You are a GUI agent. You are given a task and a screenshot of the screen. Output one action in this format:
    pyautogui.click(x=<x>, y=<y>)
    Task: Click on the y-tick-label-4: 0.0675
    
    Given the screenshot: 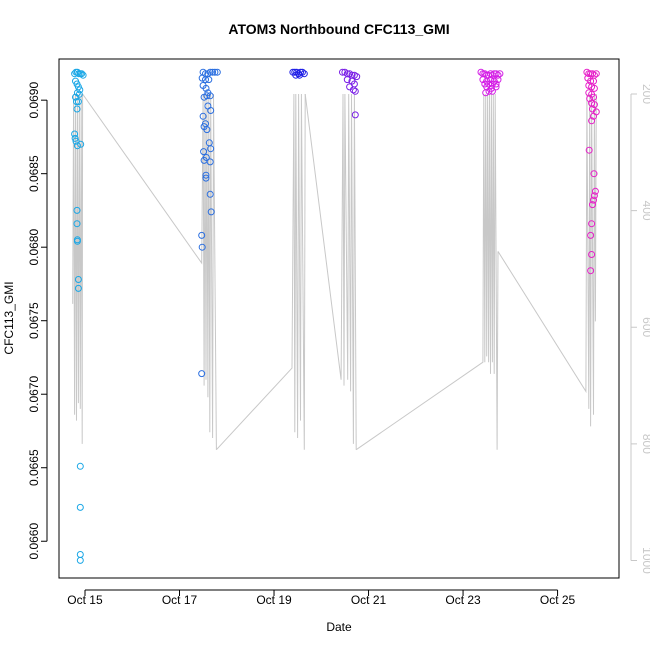 What is the action you would take?
    pyautogui.click(x=34, y=320)
    